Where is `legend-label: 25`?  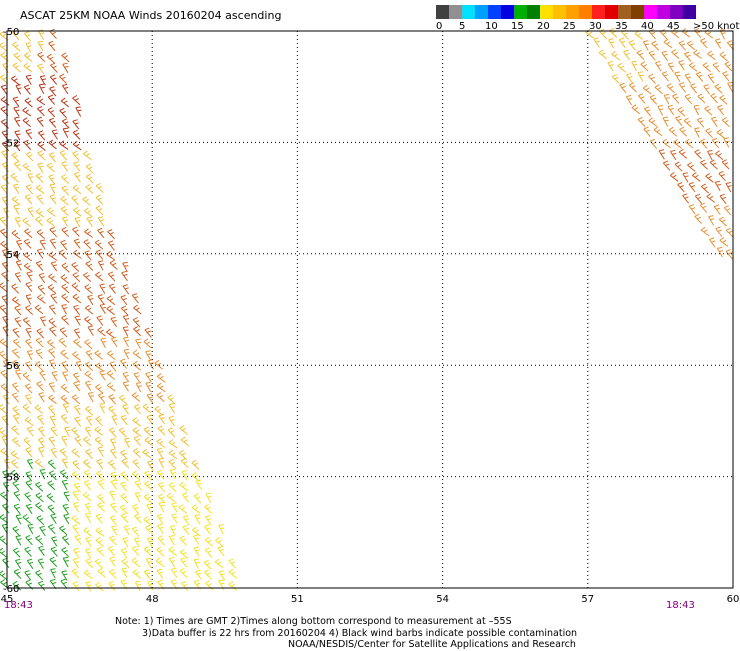
legend-label: 25 is located at coordinates (569, 26).